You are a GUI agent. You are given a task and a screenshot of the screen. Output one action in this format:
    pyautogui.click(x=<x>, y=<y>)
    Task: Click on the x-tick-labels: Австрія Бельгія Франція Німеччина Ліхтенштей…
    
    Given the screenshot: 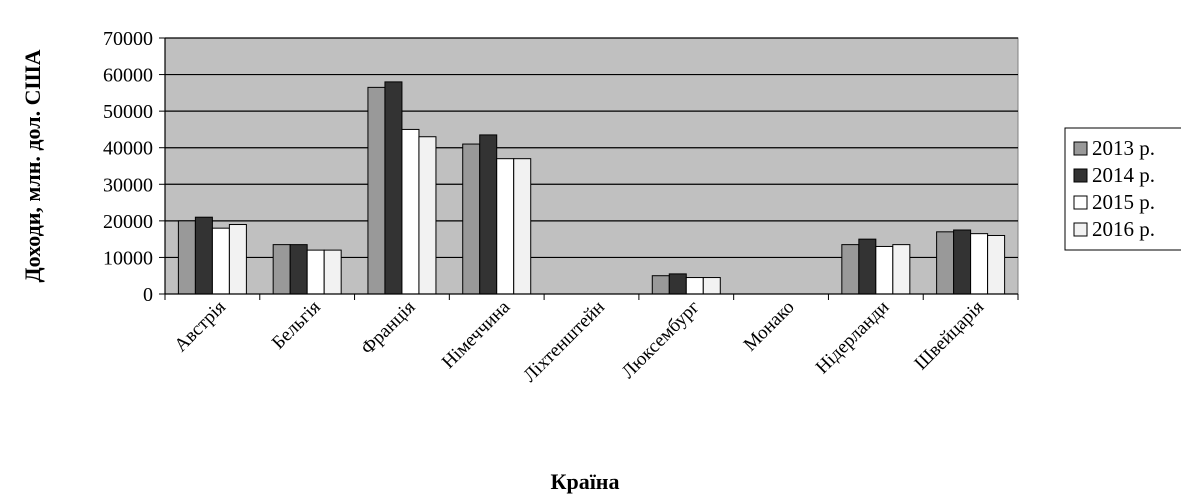 What is the action you would take?
    pyautogui.click(x=579, y=341)
    